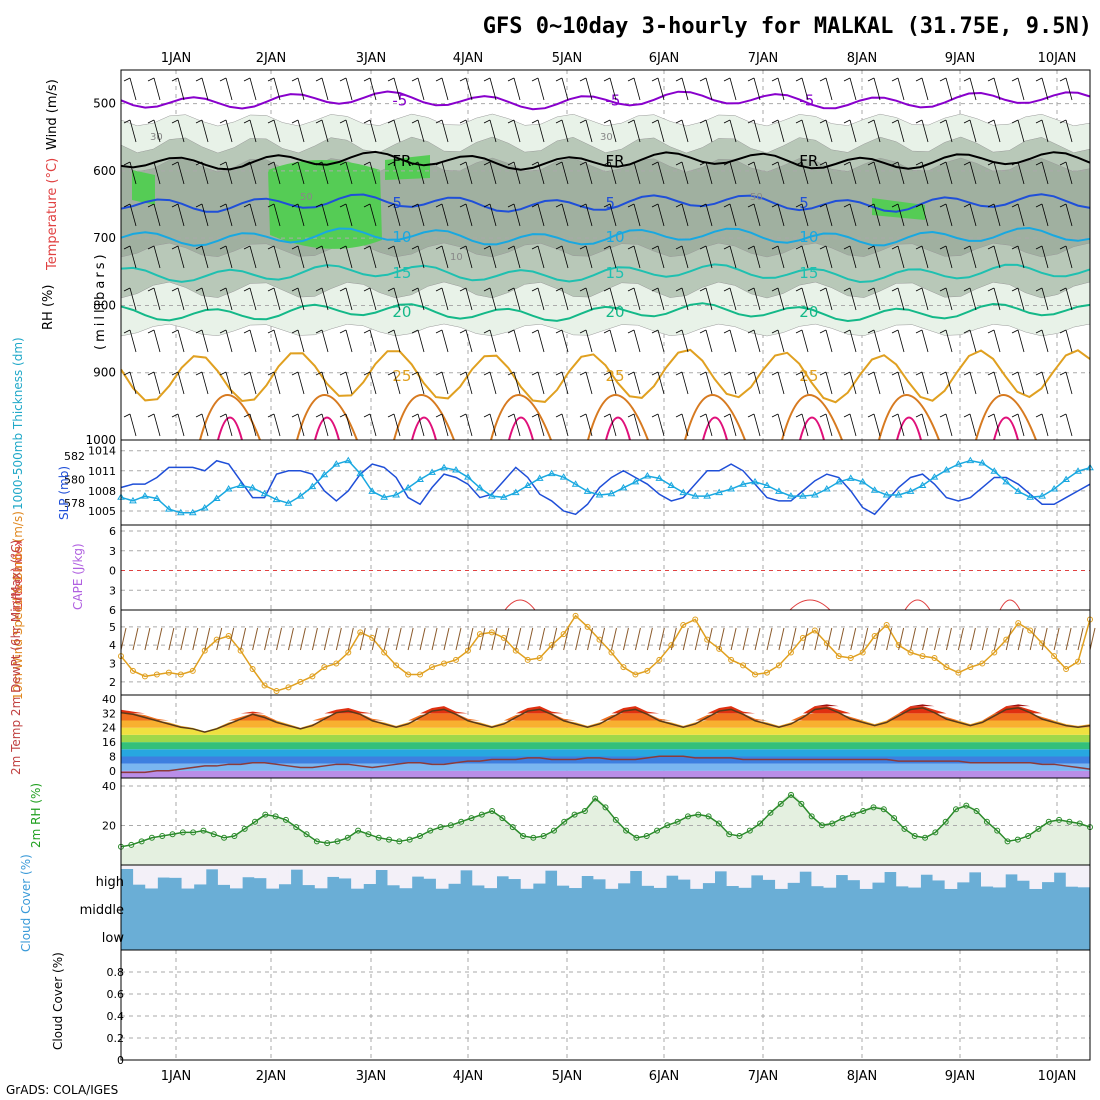 This screenshot has height=1100, width=1100. What do you see at coordinates (102, 511) in the screenshot?
I see `slp-tick: 1005` at bounding box center [102, 511].